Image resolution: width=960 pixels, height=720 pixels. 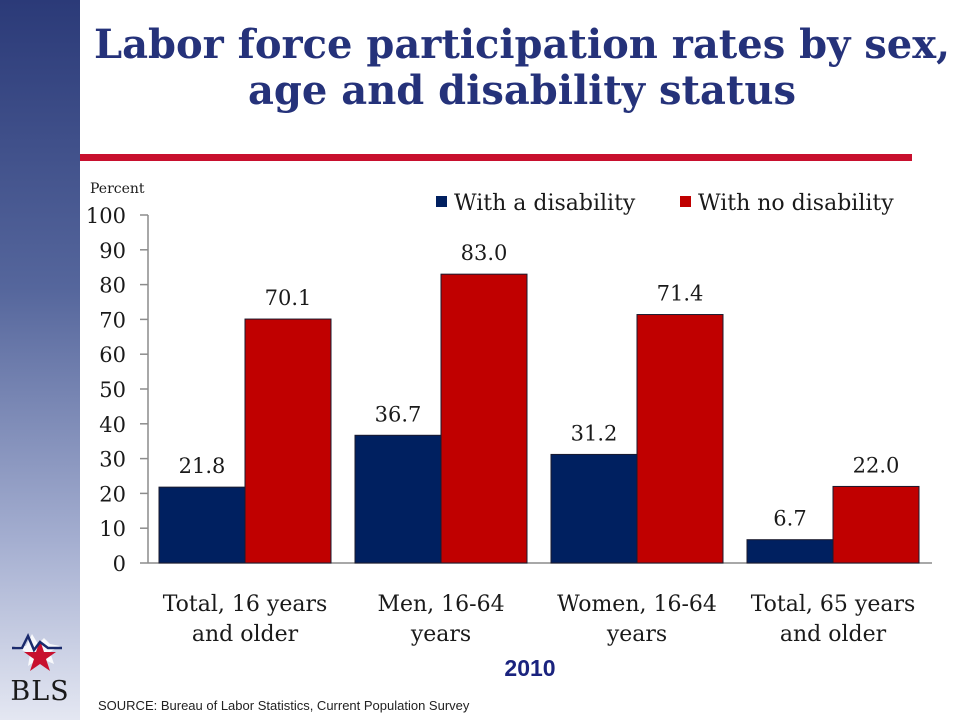 I want to click on sidebar-gradient, so click(x=40, y=360).